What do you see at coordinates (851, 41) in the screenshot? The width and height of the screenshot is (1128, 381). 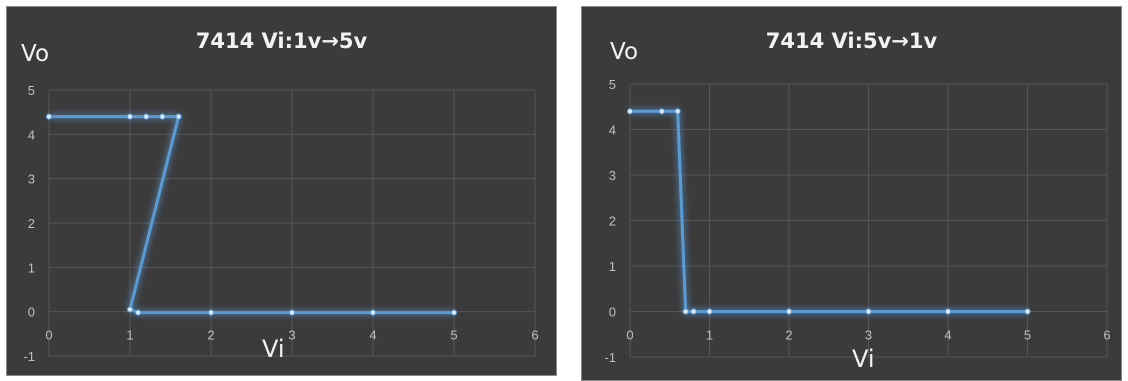 I see `chart-title: 7414 Vi:5v→1v` at bounding box center [851, 41].